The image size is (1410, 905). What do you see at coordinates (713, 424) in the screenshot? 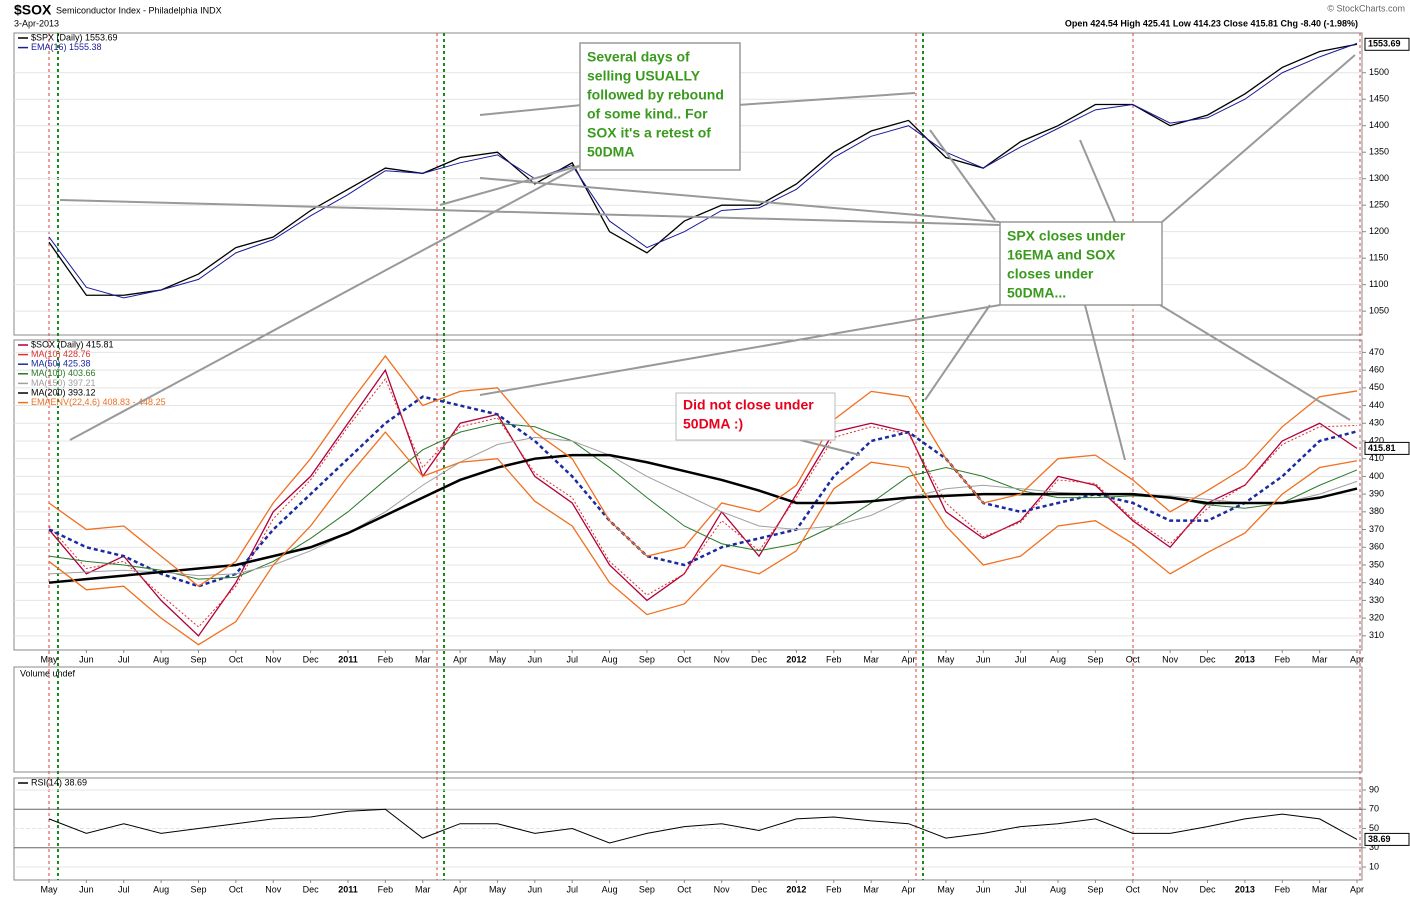
I see `annotation-line: 50DMA :)` at bounding box center [713, 424].